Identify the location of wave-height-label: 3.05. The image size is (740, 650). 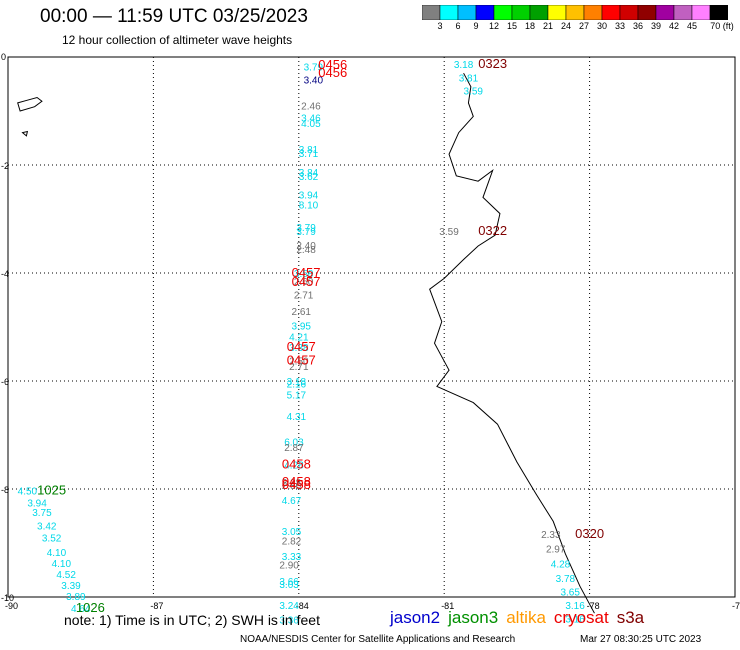
(292, 532).